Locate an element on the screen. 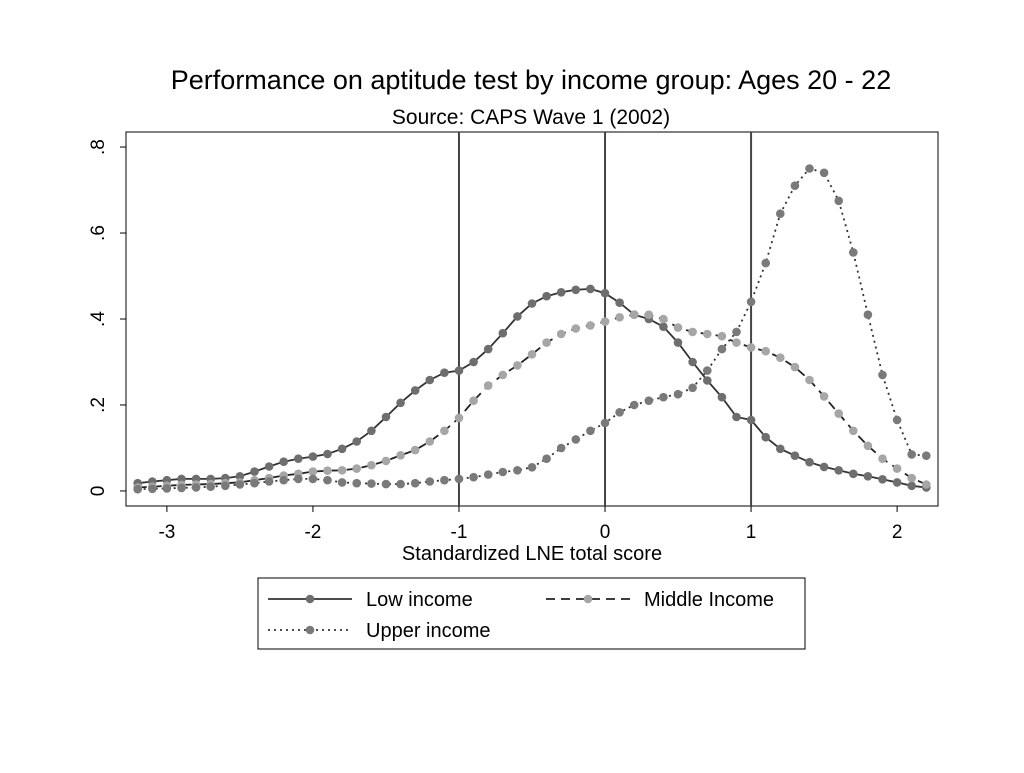 The width and height of the screenshot is (1024, 773). x-tick-label: 0 is located at coordinates (605, 532).